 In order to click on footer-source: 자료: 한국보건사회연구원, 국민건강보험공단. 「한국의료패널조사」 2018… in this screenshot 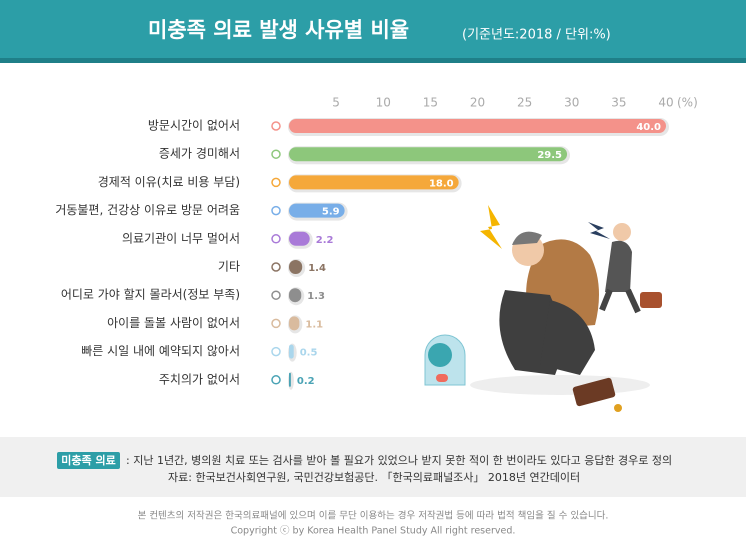, I will do `click(374, 477)`.